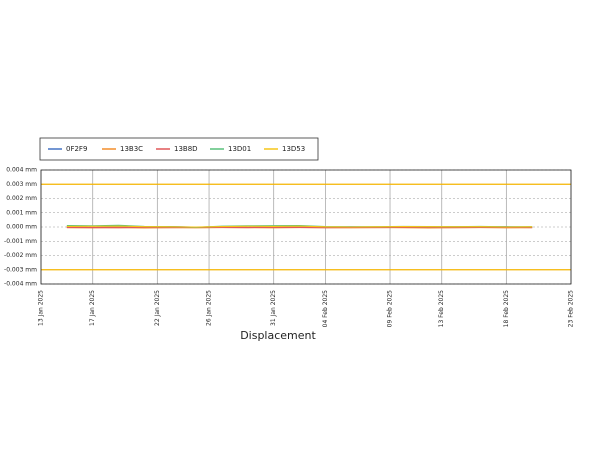 The image size is (600, 450). Describe the element at coordinates (209, 308) in the screenshot. I see `x-tick-label: 26 Jan 2025` at that location.